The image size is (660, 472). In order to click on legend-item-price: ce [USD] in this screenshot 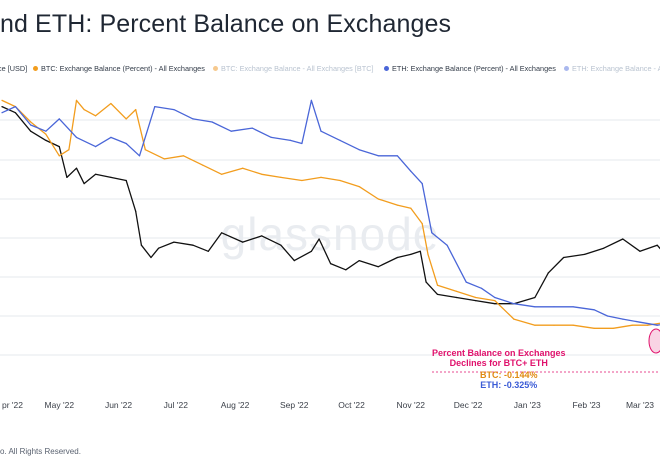, I will do `click(13, 68)`.